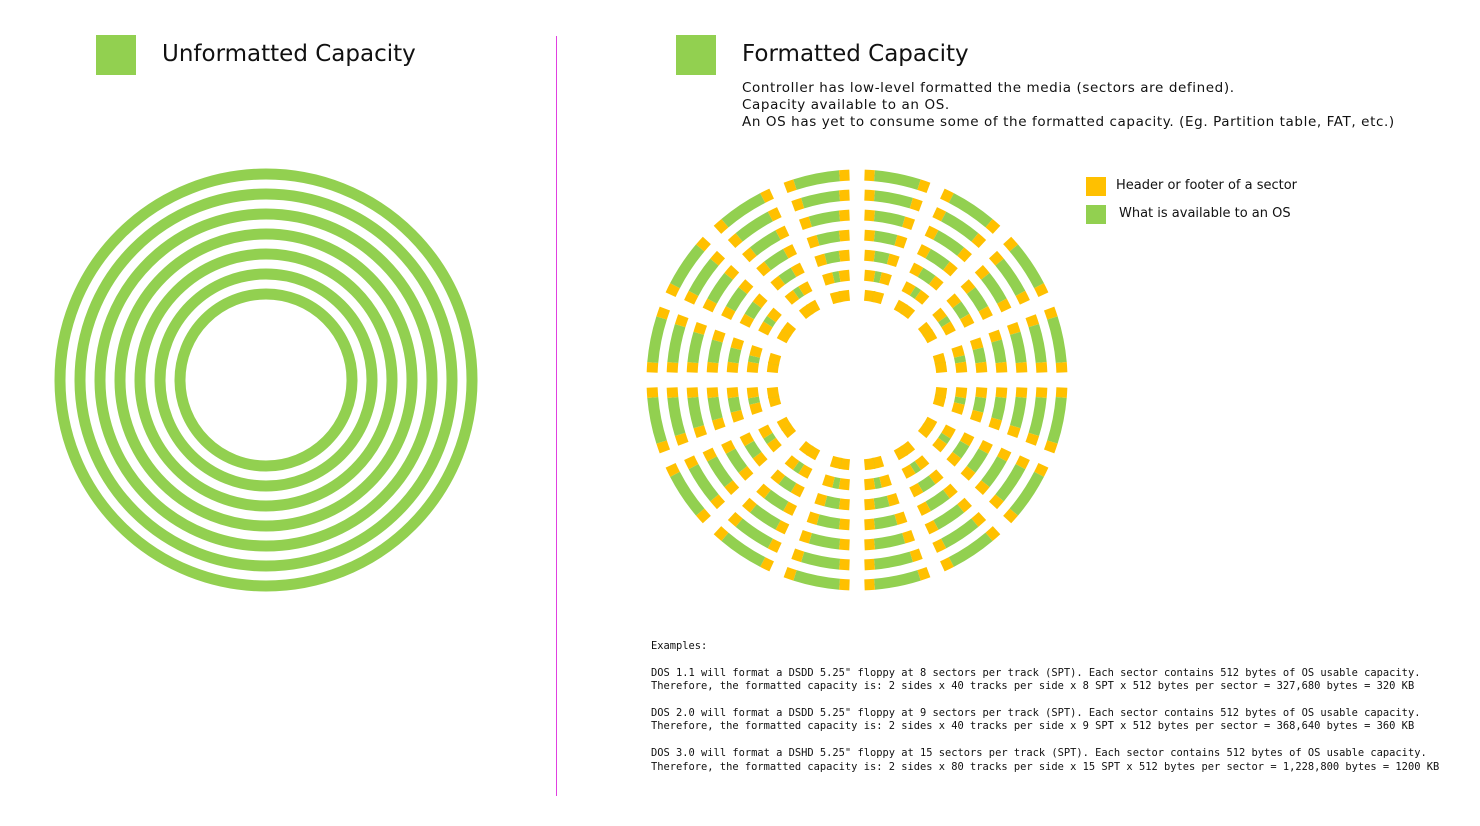 The height and width of the screenshot is (826, 1480). What do you see at coordinates (855, 54) in the screenshot?
I see `formatted-title: Formatted Capacity` at bounding box center [855, 54].